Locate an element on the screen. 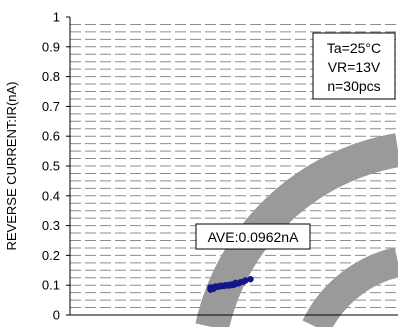 This screenshot has height=327, width=398. condition-voltage: VR=13V is located at coordinates (354, 67).